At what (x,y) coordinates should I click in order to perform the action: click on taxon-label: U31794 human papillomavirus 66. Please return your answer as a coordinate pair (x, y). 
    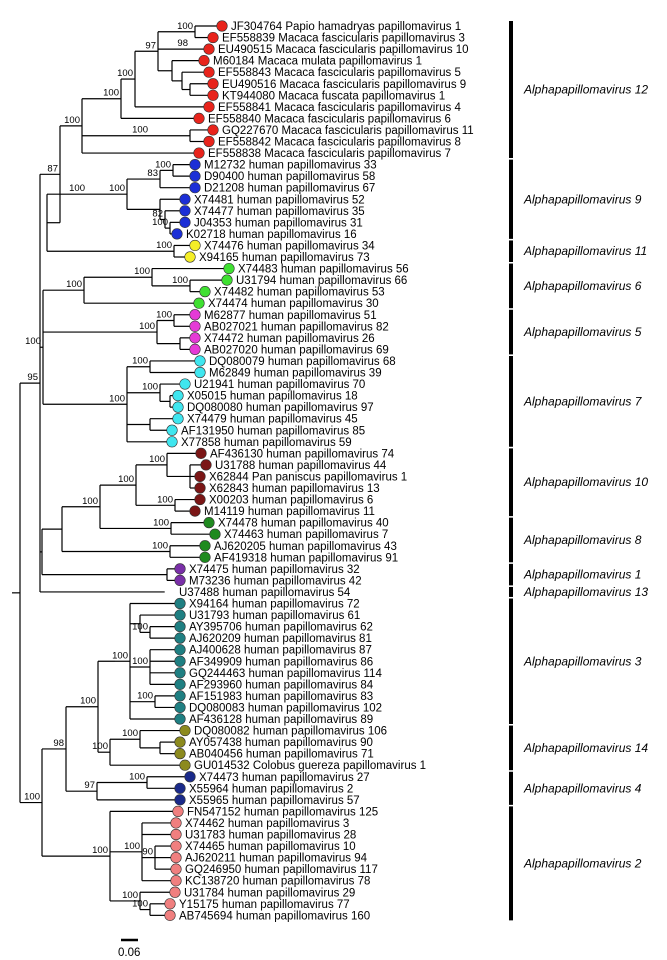
    Looking at the image, I should click on (321, 281).